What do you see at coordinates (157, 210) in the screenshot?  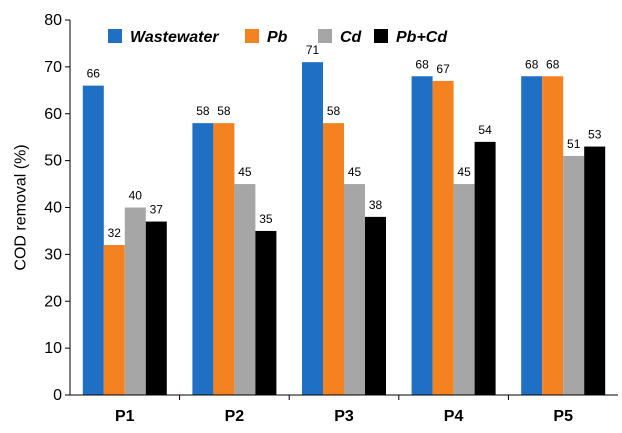 I see `data-label: 37` at bounding box center [157, 210].